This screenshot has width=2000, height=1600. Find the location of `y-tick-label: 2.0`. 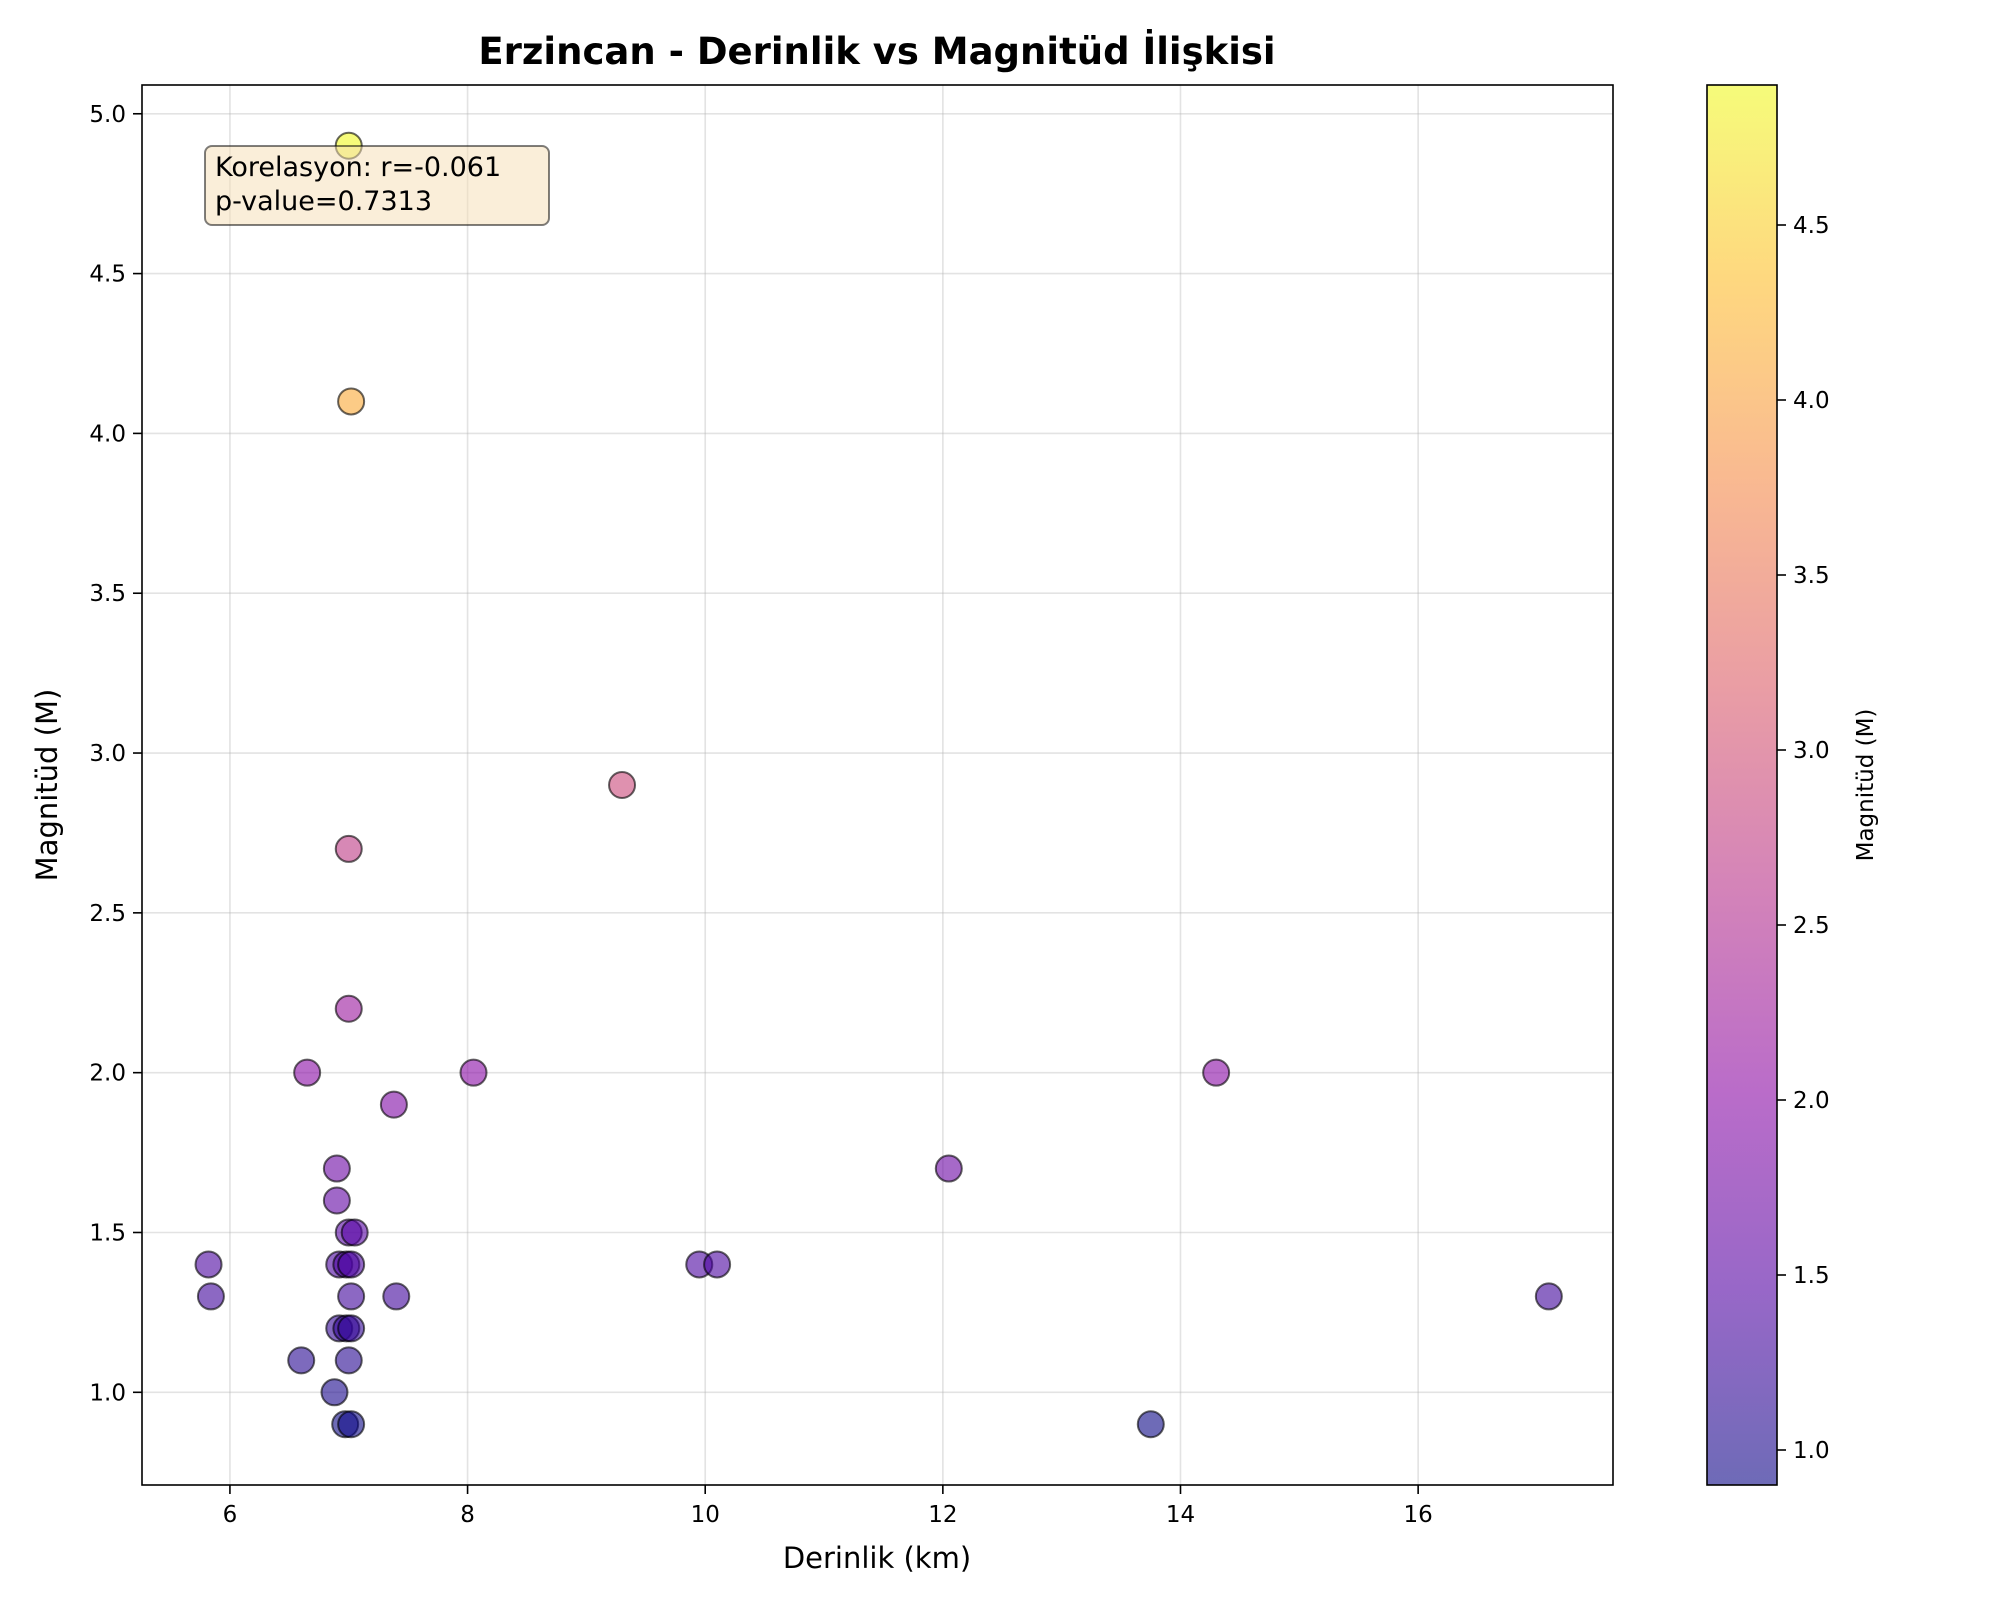

y-tick-label: 2.0 is located at coordinates (107, 1074).